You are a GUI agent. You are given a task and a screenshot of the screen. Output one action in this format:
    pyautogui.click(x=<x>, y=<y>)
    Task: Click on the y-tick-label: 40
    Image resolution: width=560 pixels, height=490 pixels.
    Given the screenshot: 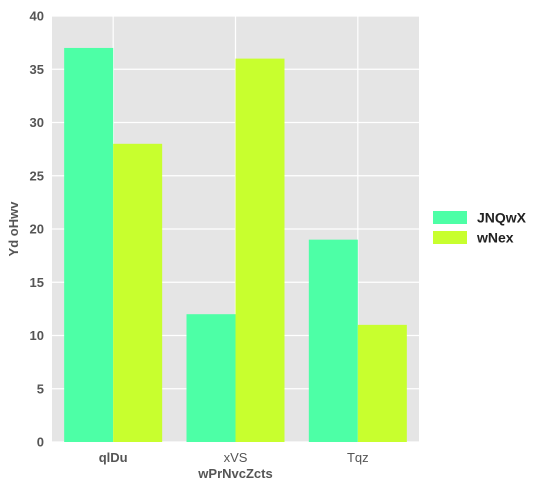 What is the action you would take?
    pyautogui.click(x=37, y=16)
    